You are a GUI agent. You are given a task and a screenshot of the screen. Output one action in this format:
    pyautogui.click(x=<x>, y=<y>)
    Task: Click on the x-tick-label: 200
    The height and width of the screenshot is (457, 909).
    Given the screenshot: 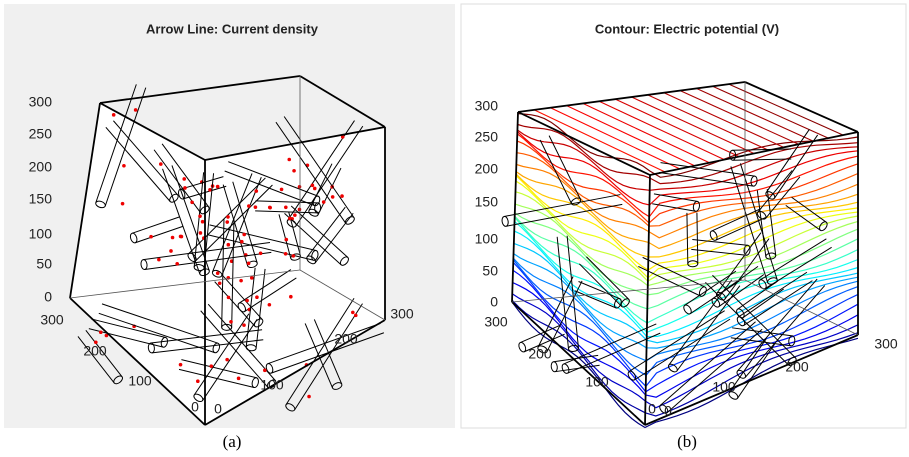 What is the action you would take?
    pyautogui.click(x=95, y=351)
    